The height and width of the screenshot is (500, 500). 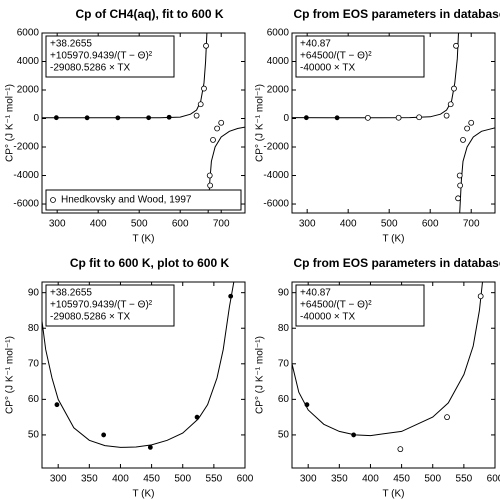 I want to click on legend-label: Hnedkovsky and Wood, 1997, so click(x=126, y=200).